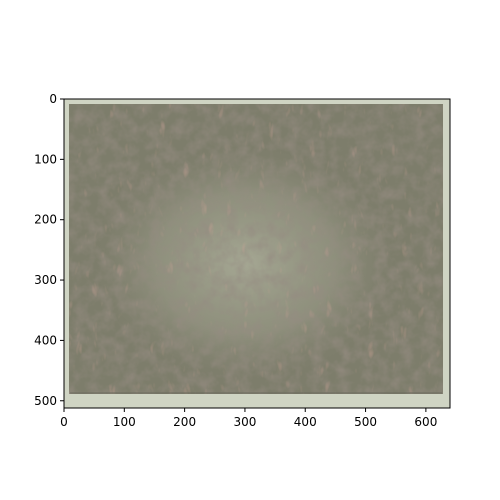 This screenshot has width=500, height=500. I want to click on y-tick-label: 0, so click(53, 99).